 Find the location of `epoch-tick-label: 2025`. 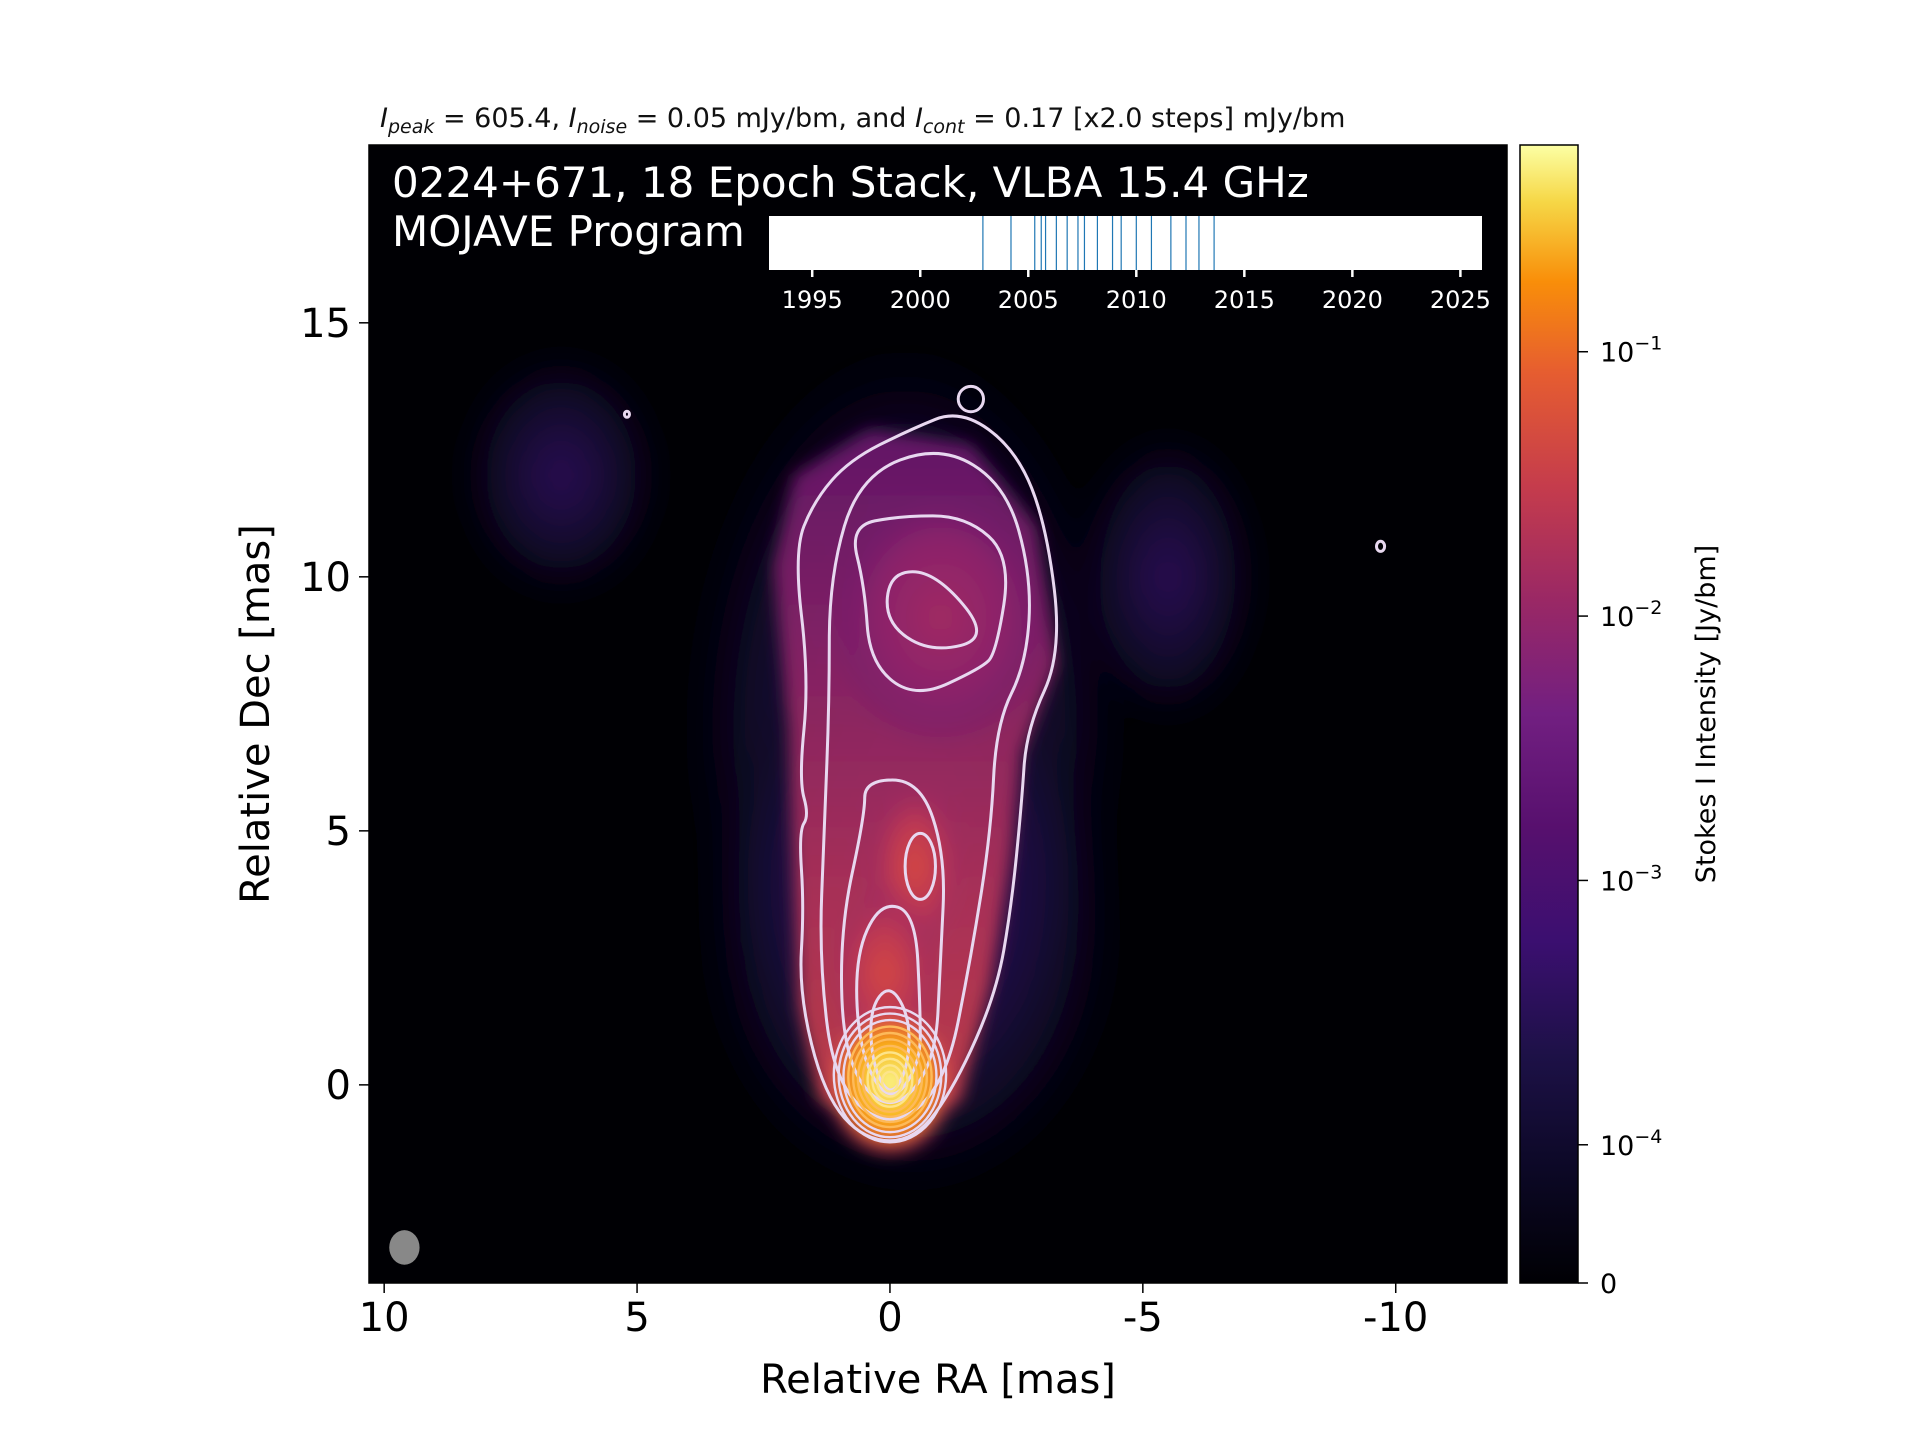

epoch-tick-label: 2025 is located at coordinates (1460, 300).